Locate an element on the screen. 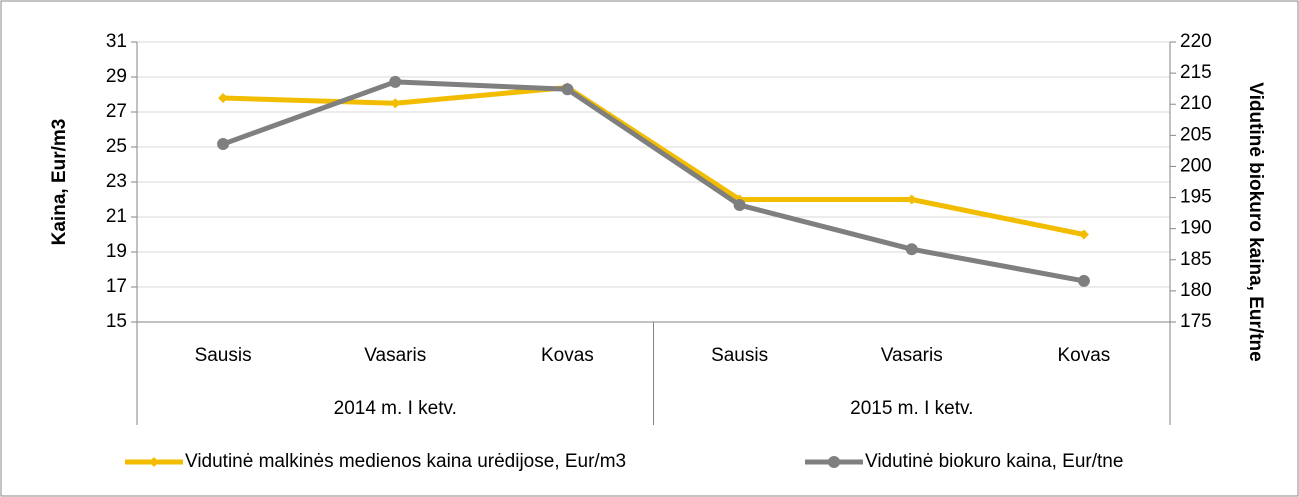  y-tick-label: 31 is located at coordinates (116, 41).